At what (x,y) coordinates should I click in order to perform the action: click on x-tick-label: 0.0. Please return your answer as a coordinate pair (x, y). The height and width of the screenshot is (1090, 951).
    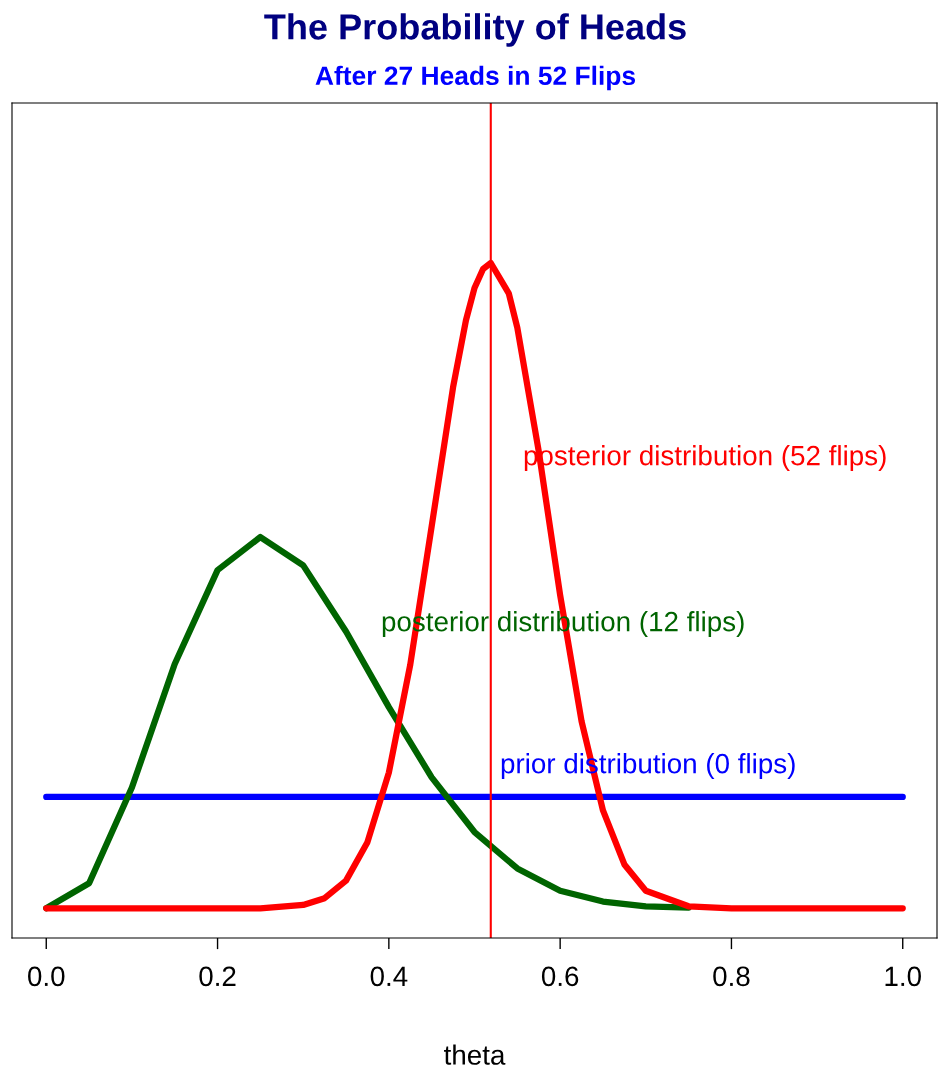
    Looking at the image, I should click on (46, 976).